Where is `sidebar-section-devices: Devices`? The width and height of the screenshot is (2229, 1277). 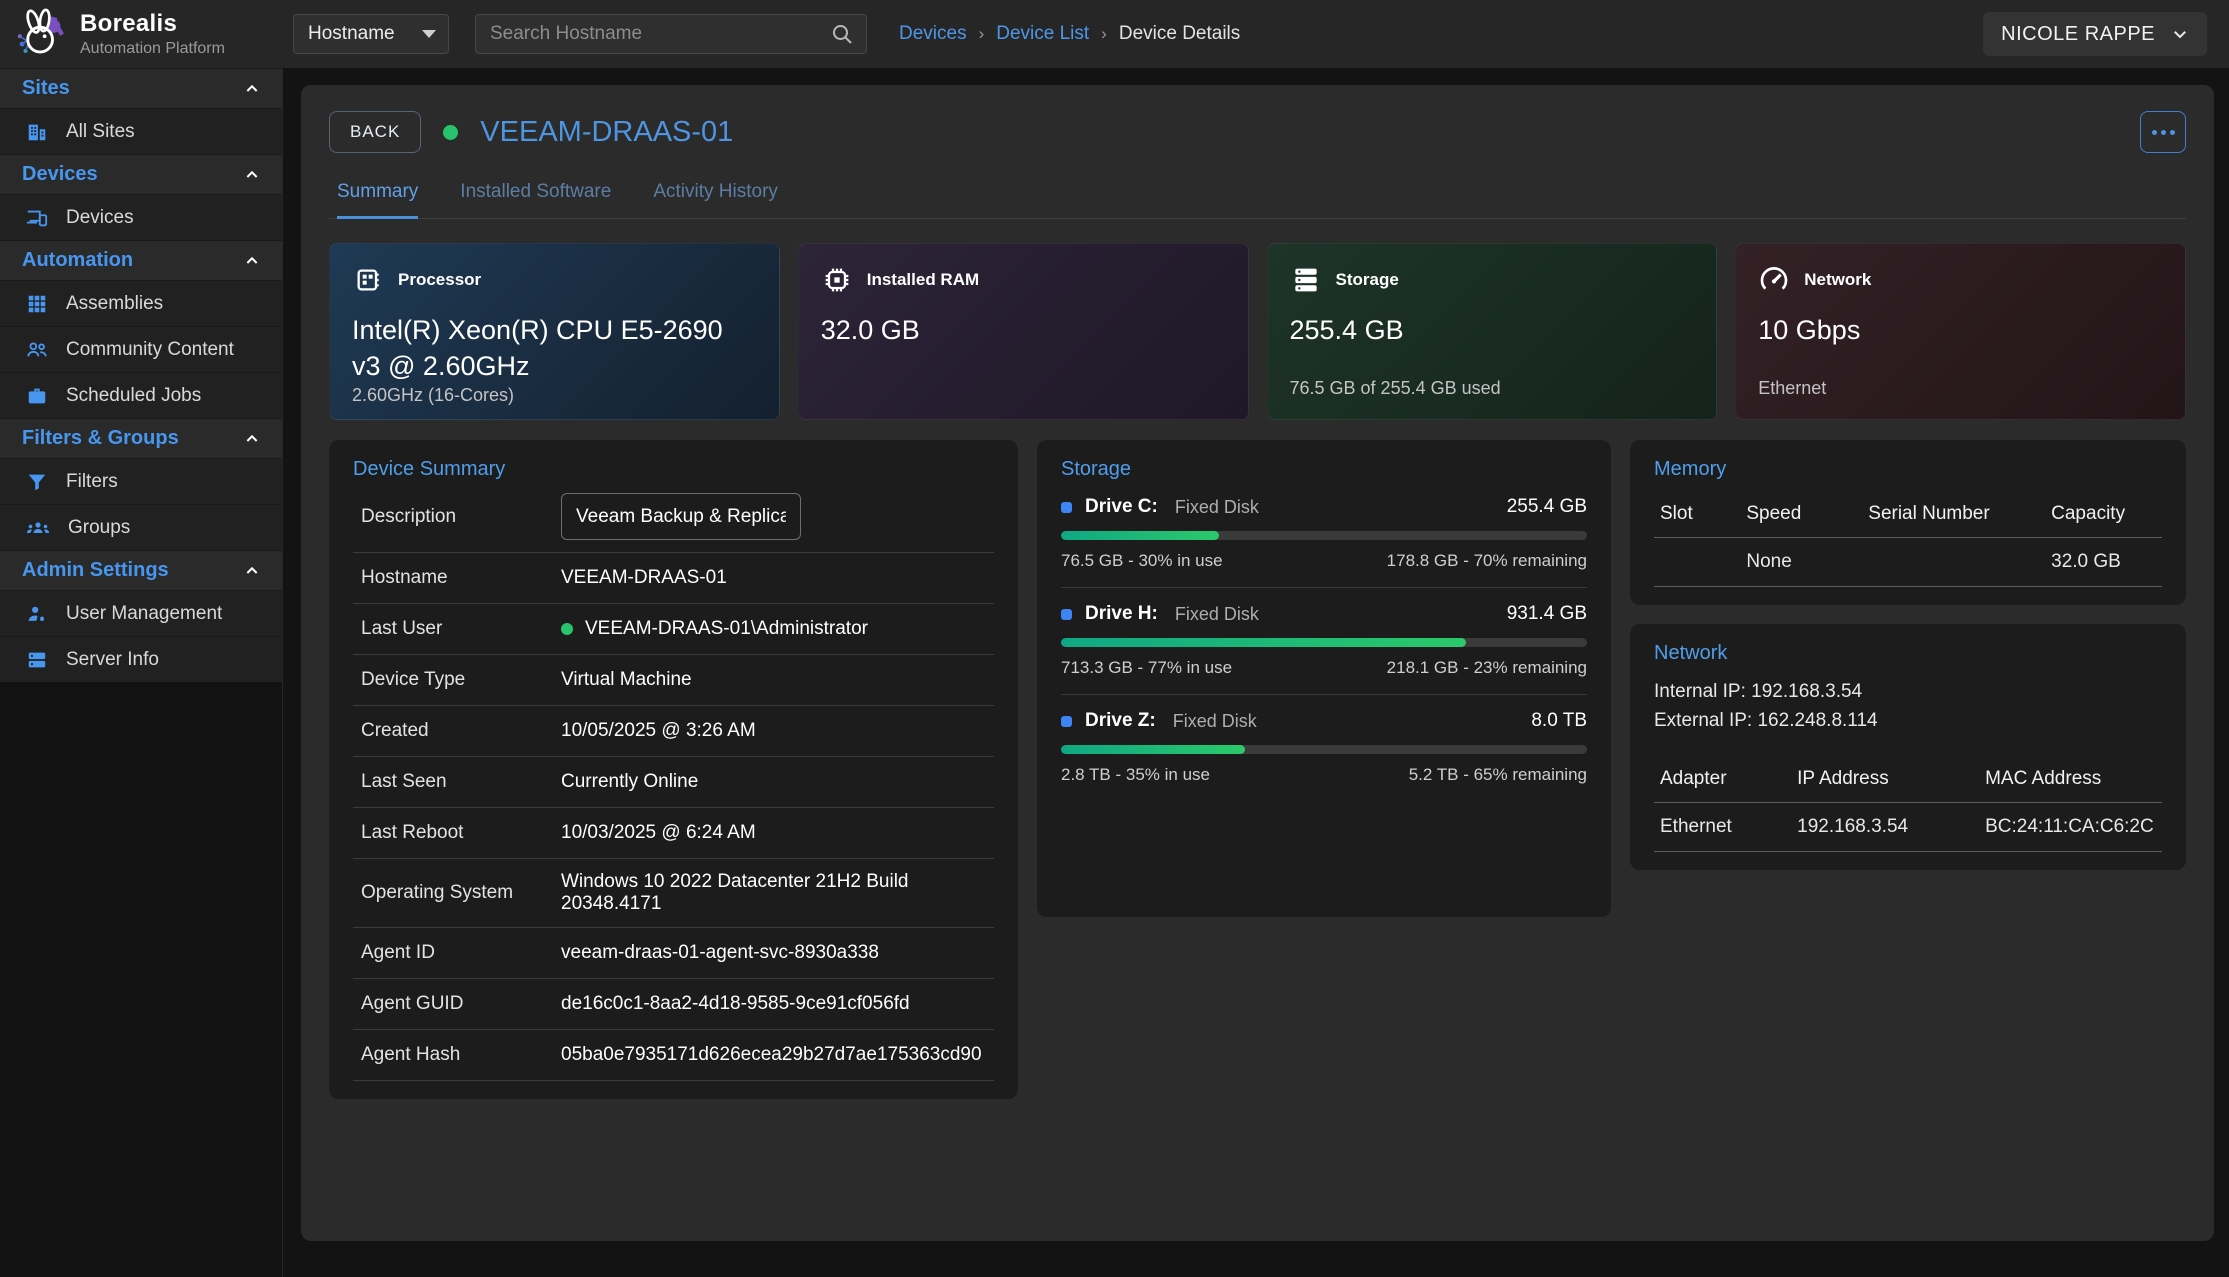
sidebar-section-devices: Devices is located at coordinates (141, 174).